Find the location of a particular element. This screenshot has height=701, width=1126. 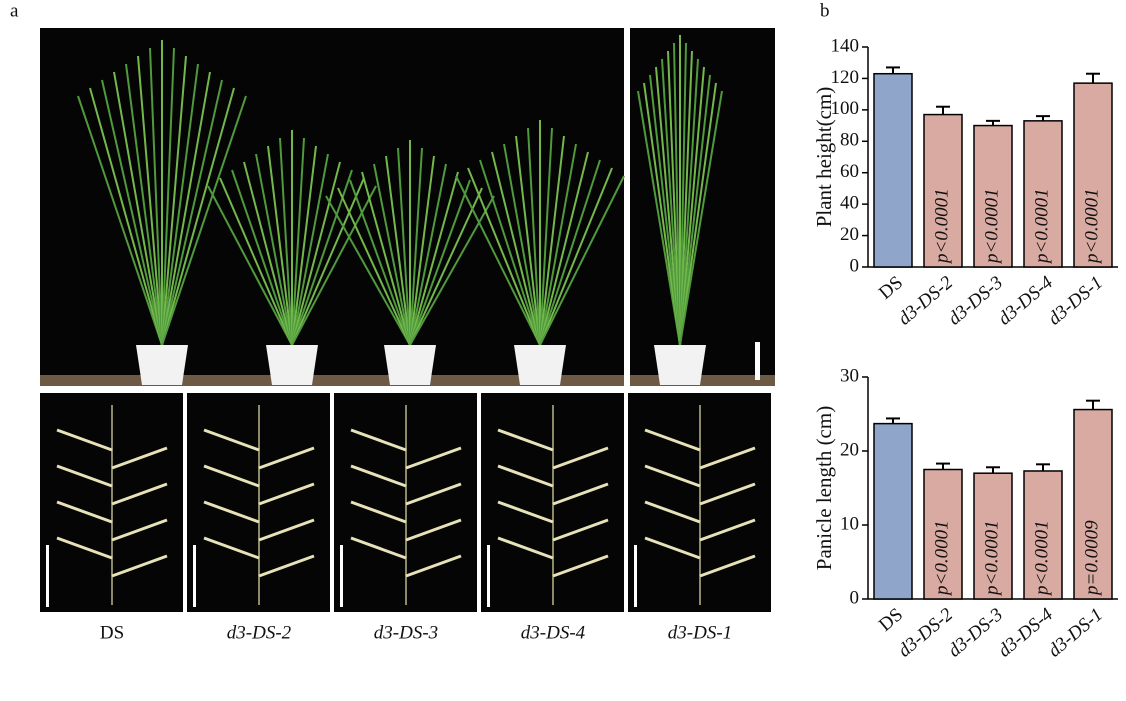

genotype-label: d3-DS-4 is located at coordinates (553, 632).